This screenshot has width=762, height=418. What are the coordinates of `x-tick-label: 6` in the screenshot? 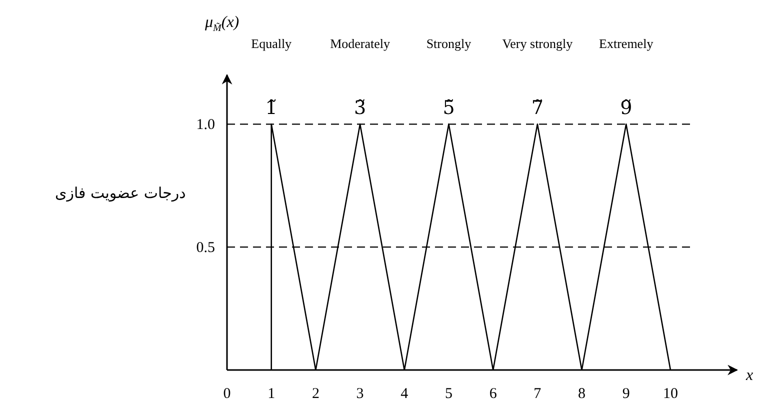 It's located at (493, 394).